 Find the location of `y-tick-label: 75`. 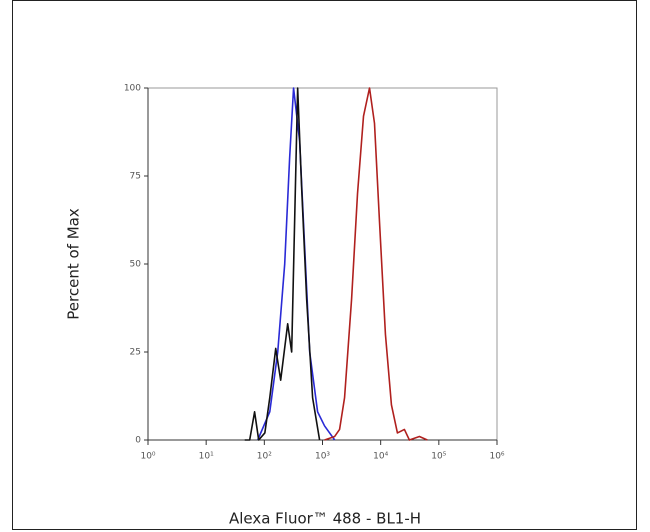

y-tick-label: 75 is located at coordinates (135, 177).